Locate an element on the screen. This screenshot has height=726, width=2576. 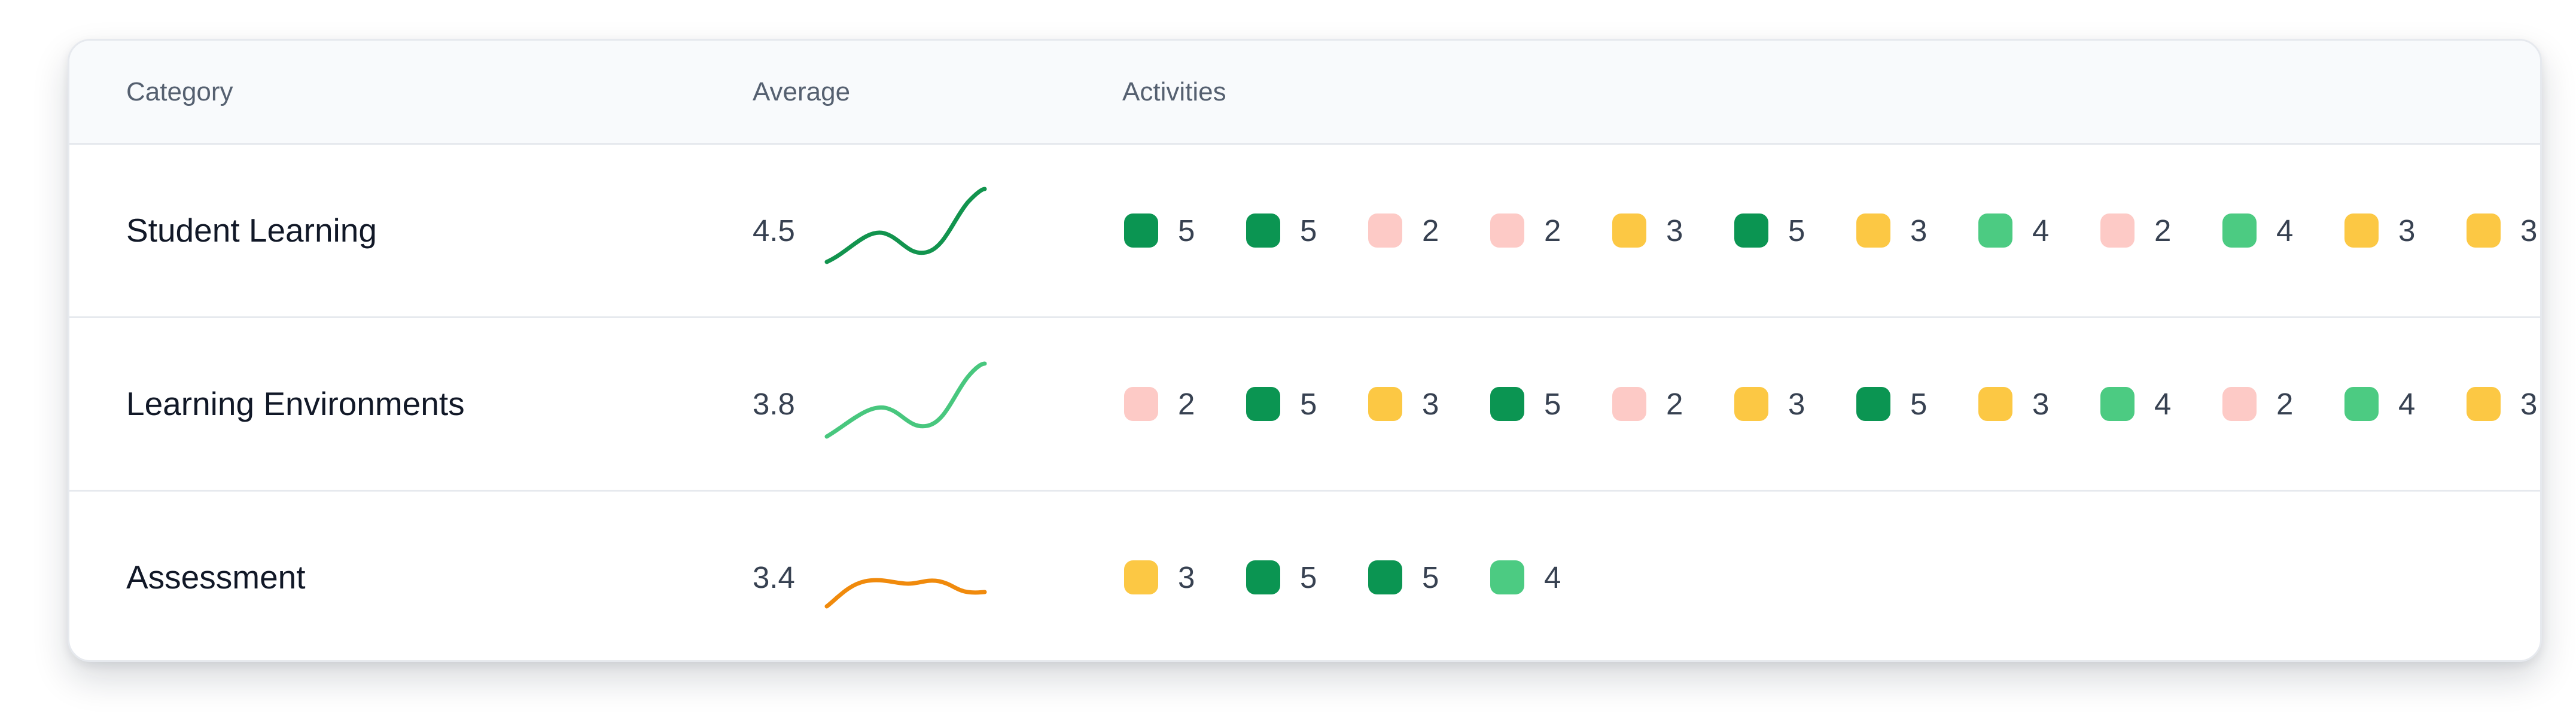
table-header: Category Average Activities is located at coordinates (1304, 93).